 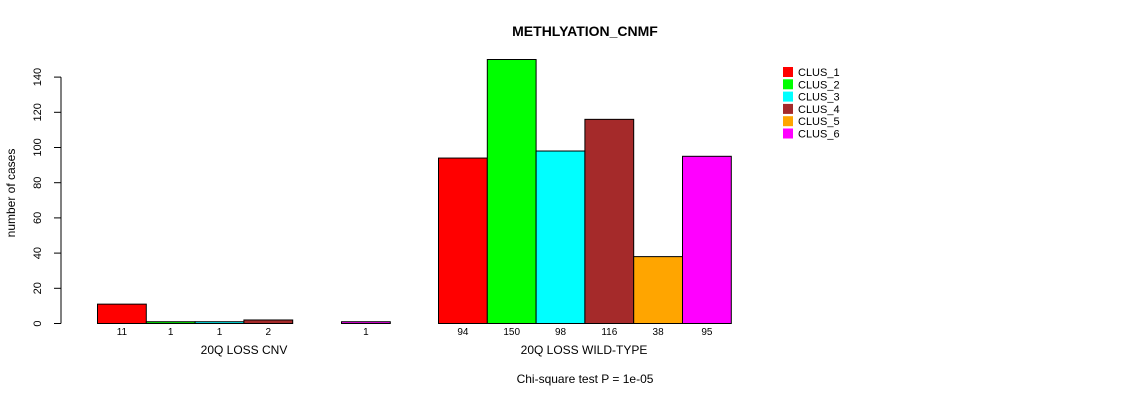 What do you see at coordinates (707, 332) in the screenshot?
I see `bar-count-label: 95` at bounding box center [707, 332].